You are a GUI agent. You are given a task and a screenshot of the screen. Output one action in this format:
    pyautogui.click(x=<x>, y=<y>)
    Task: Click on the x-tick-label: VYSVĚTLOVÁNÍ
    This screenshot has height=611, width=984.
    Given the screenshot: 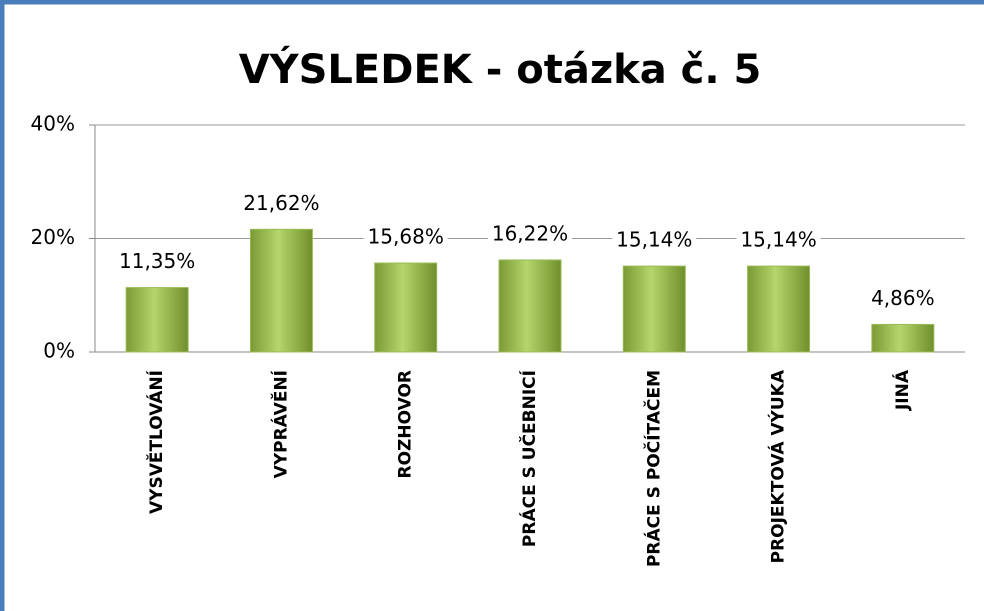 What is the action you would take?
    pyautogui.click(x=156, y=442)
    